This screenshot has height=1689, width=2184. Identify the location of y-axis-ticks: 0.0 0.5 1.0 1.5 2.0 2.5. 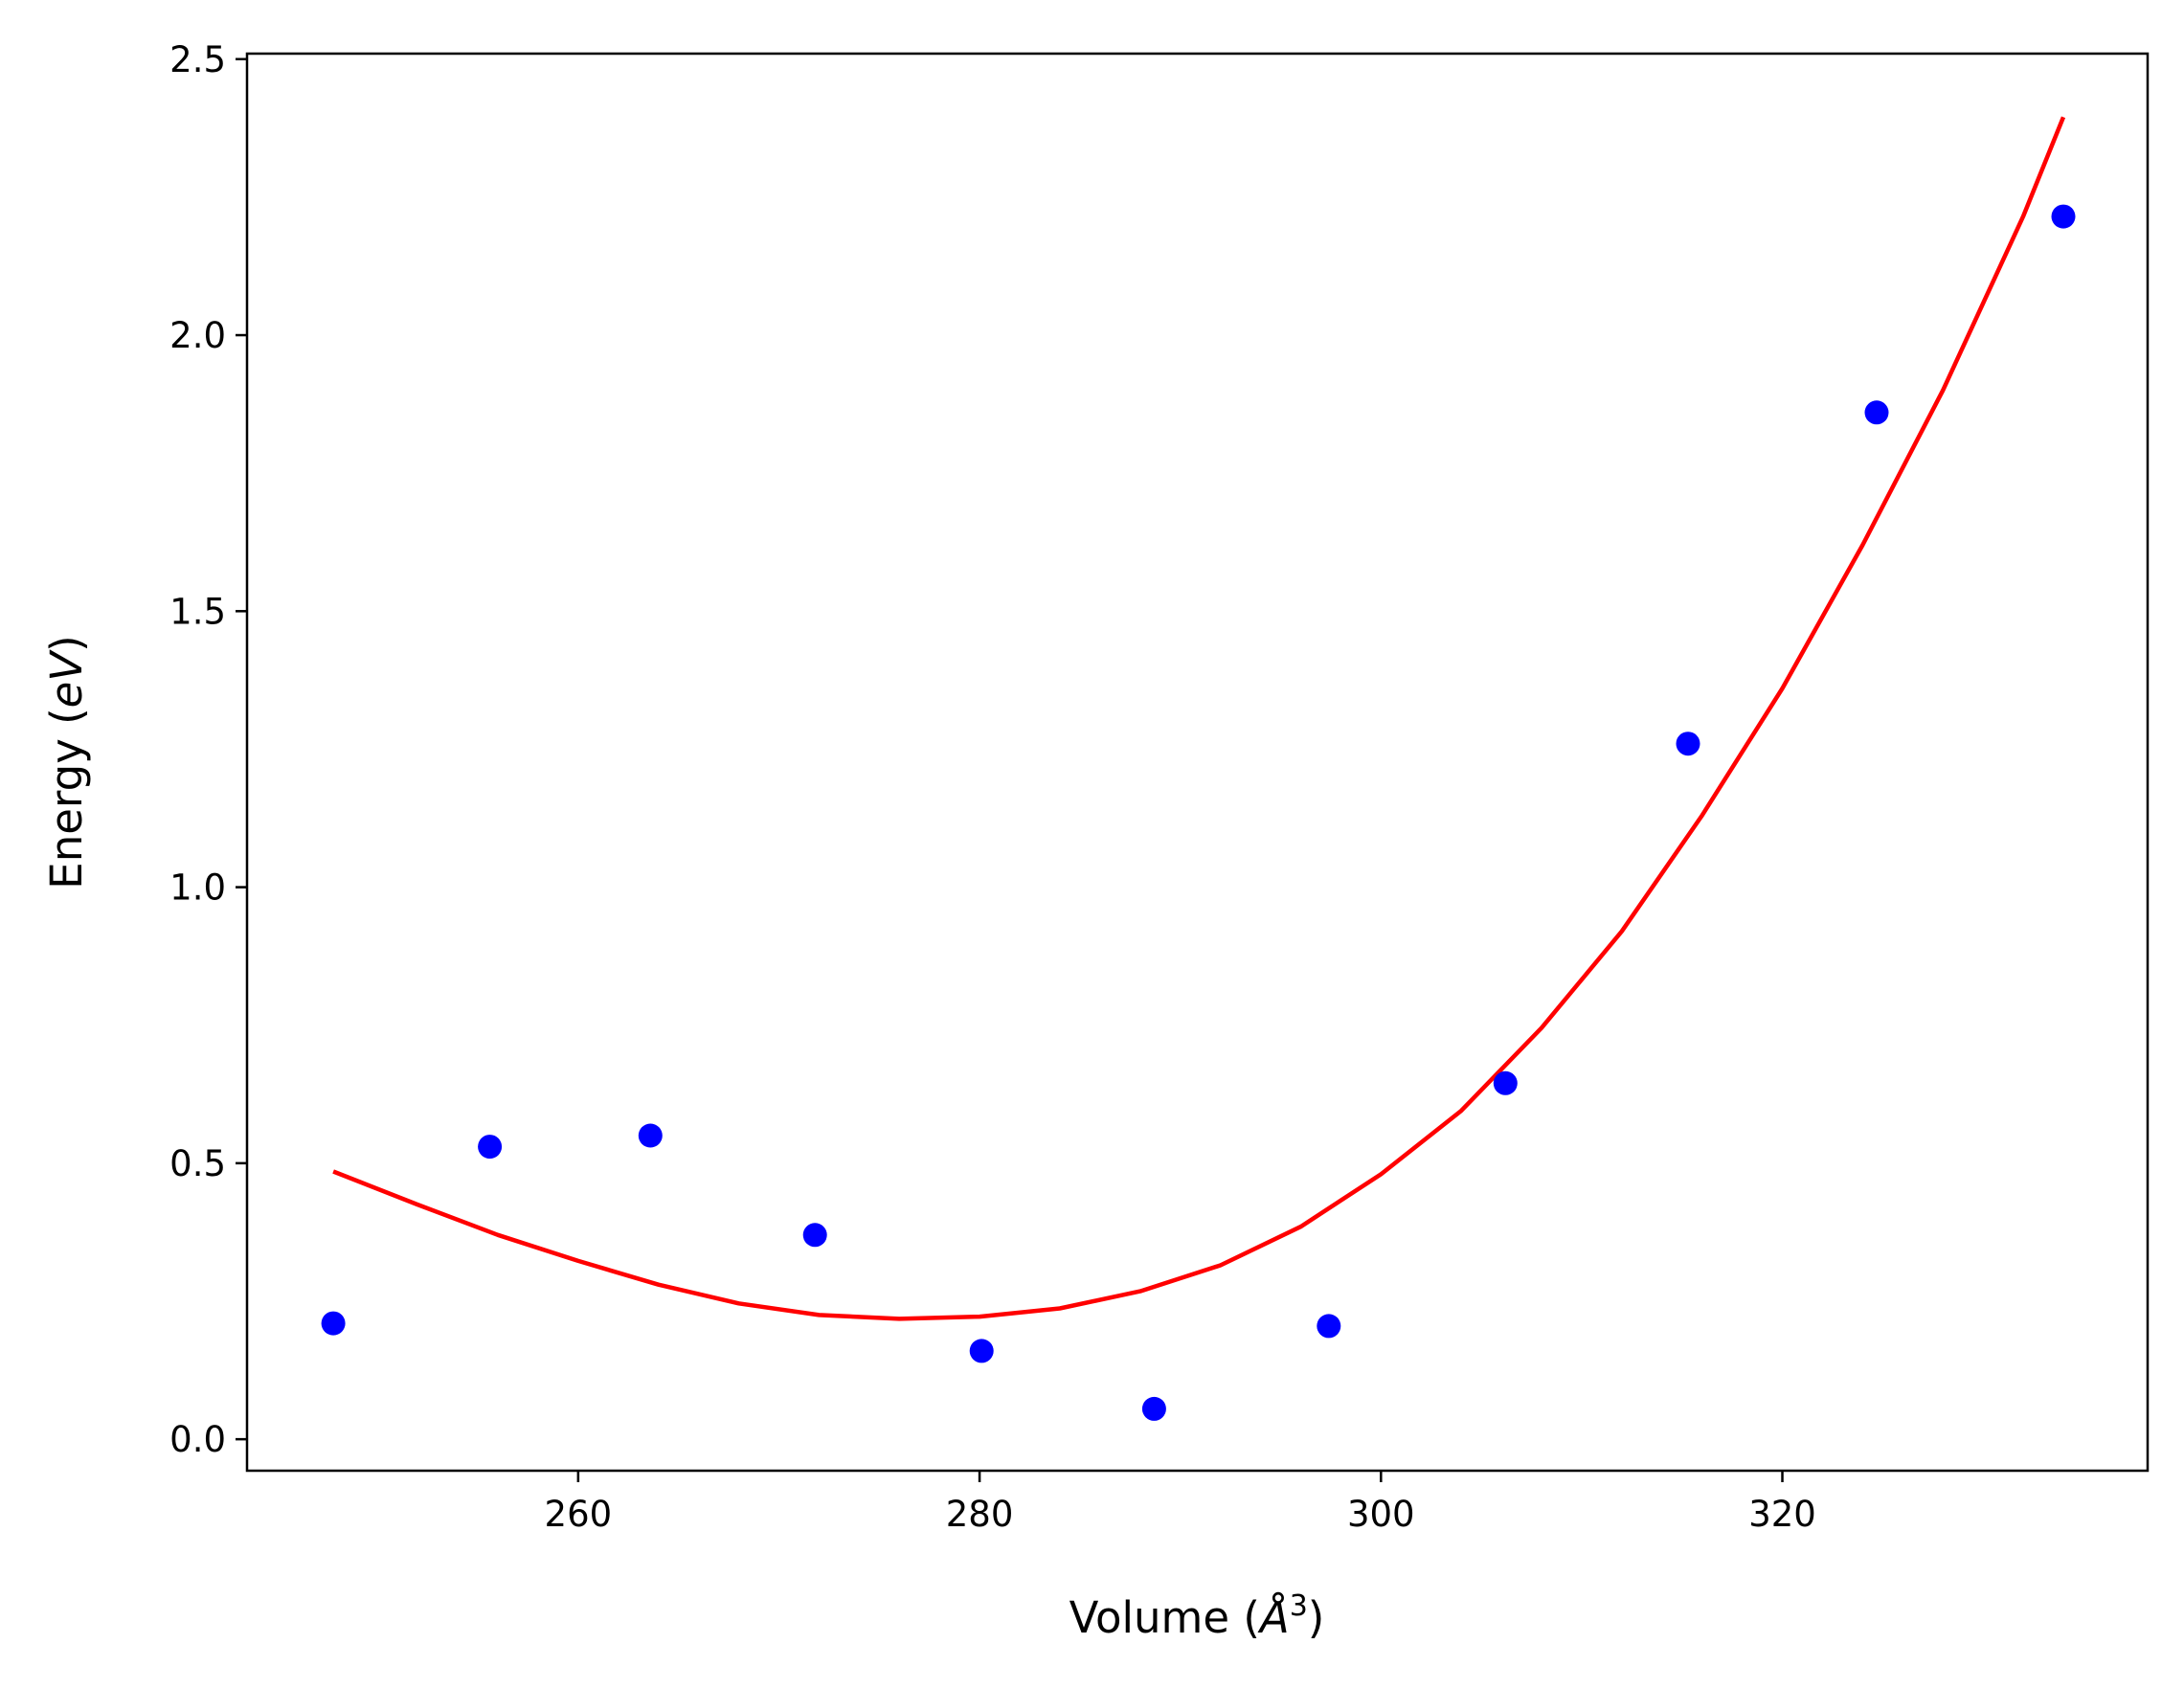
(208, 749).